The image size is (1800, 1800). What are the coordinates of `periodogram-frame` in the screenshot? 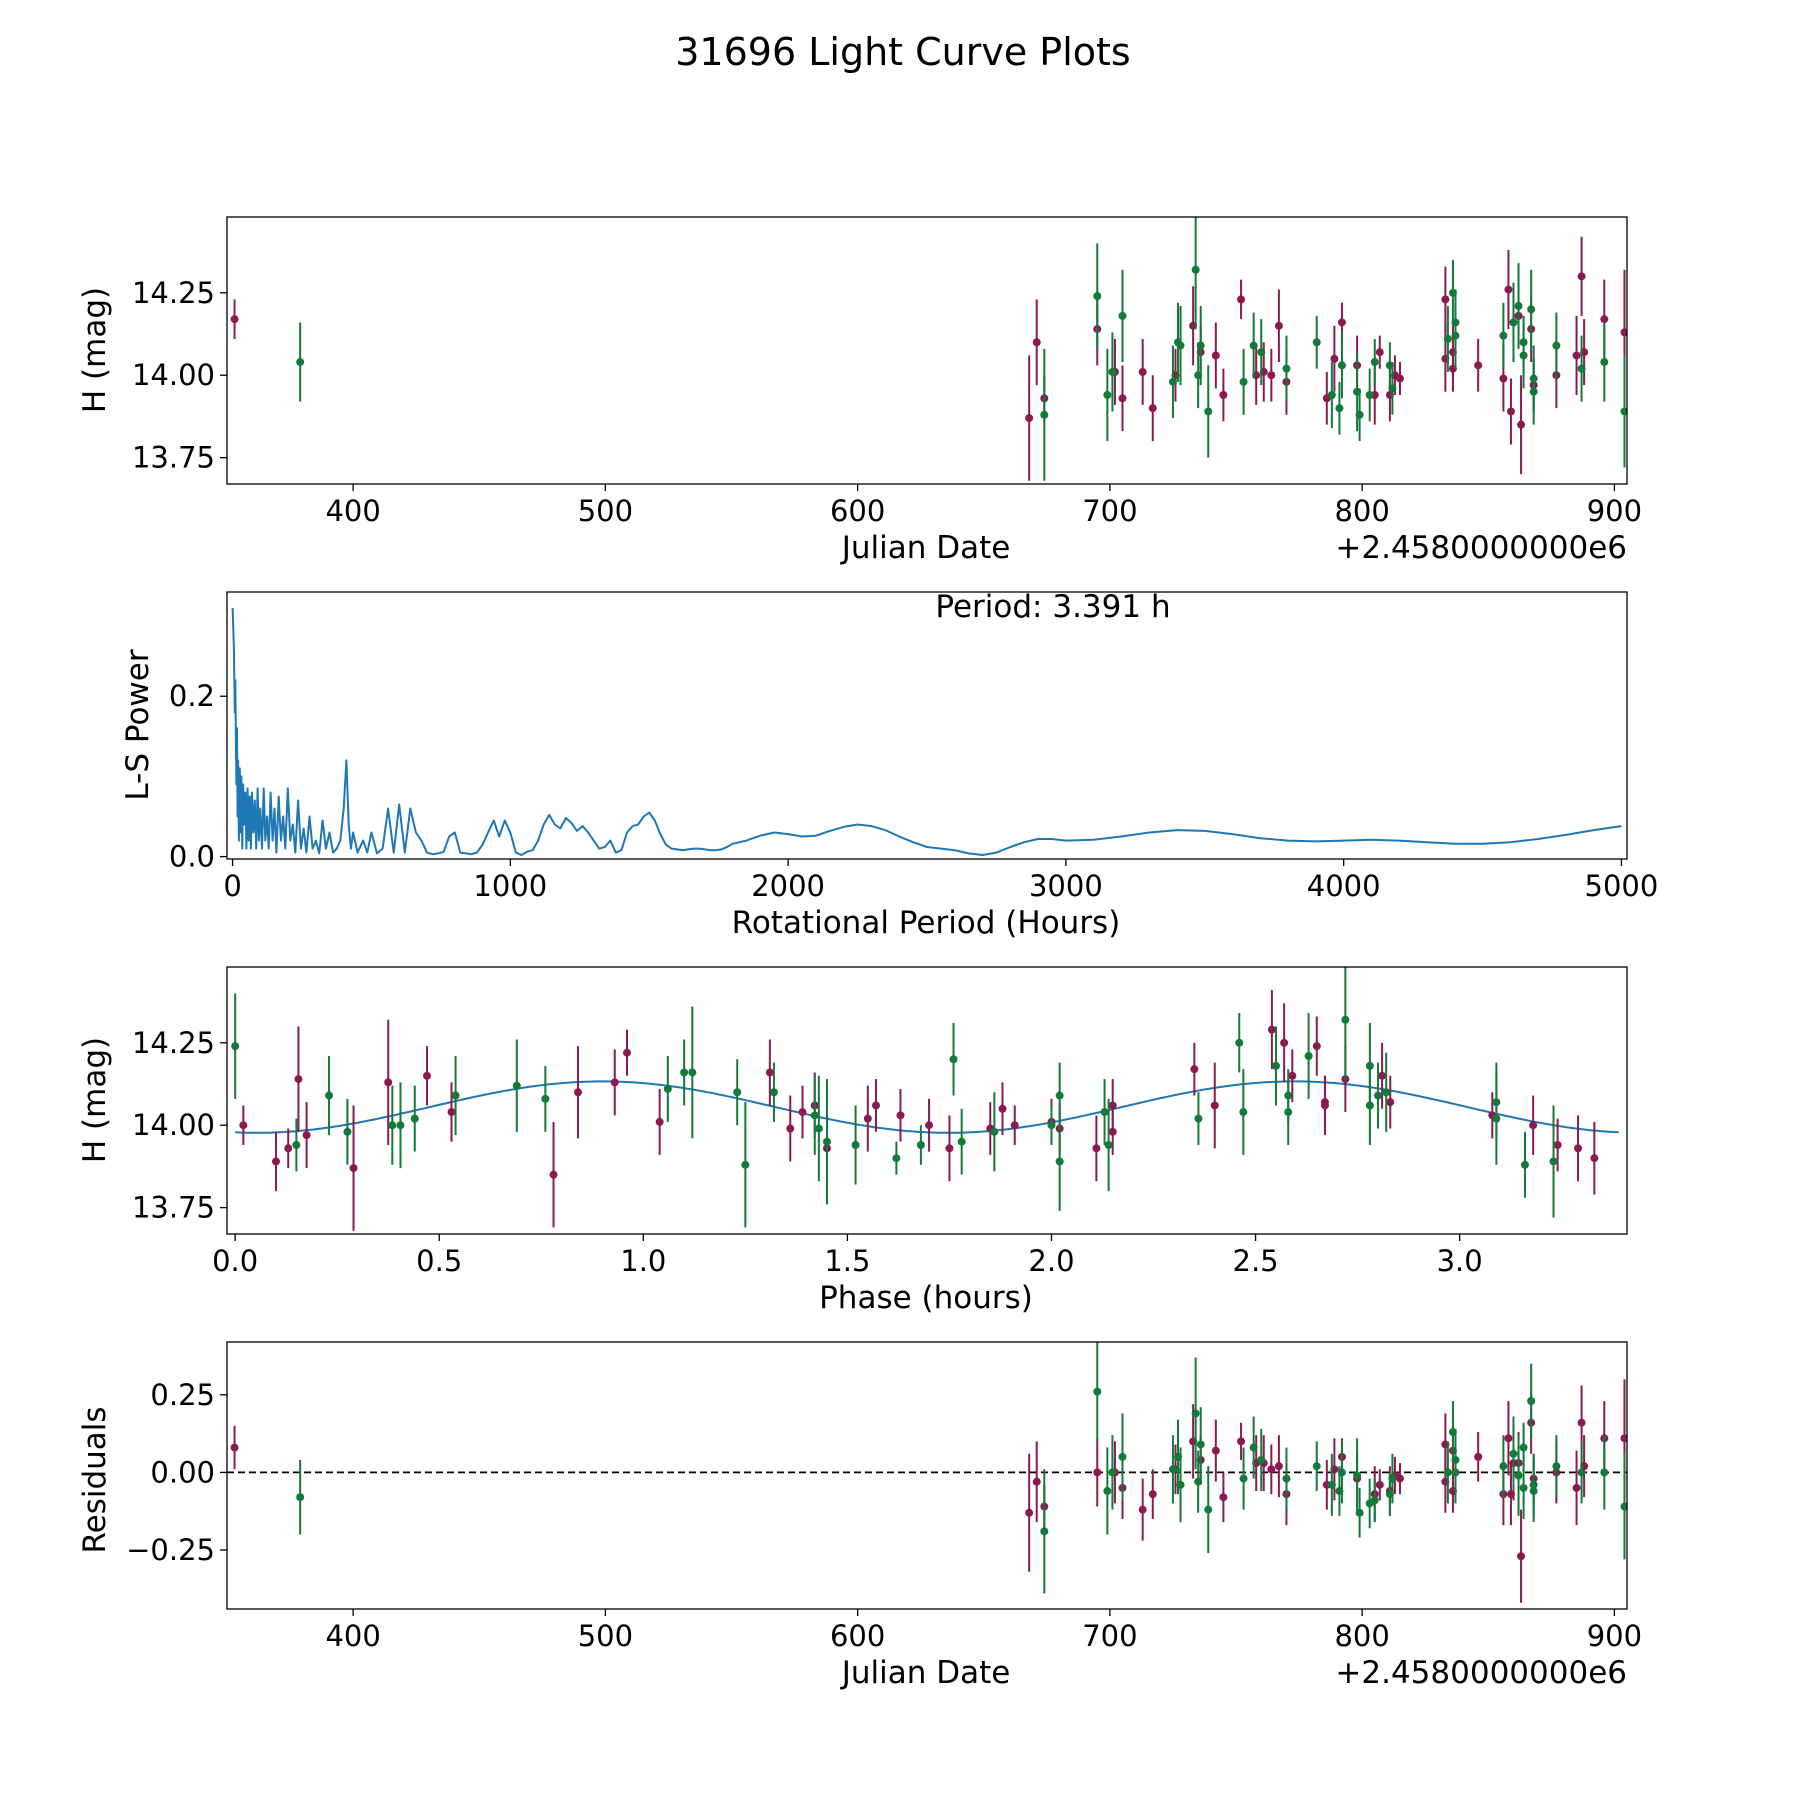 It's located at (927, 725).